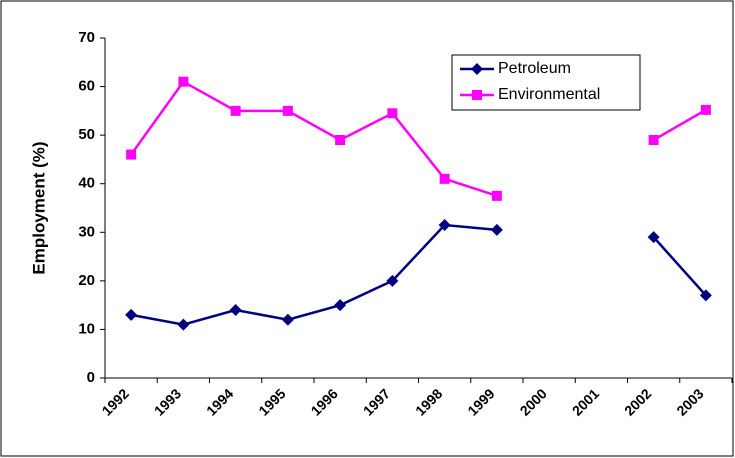  I want to click on y-tick-label: 10, so click(86, 328).